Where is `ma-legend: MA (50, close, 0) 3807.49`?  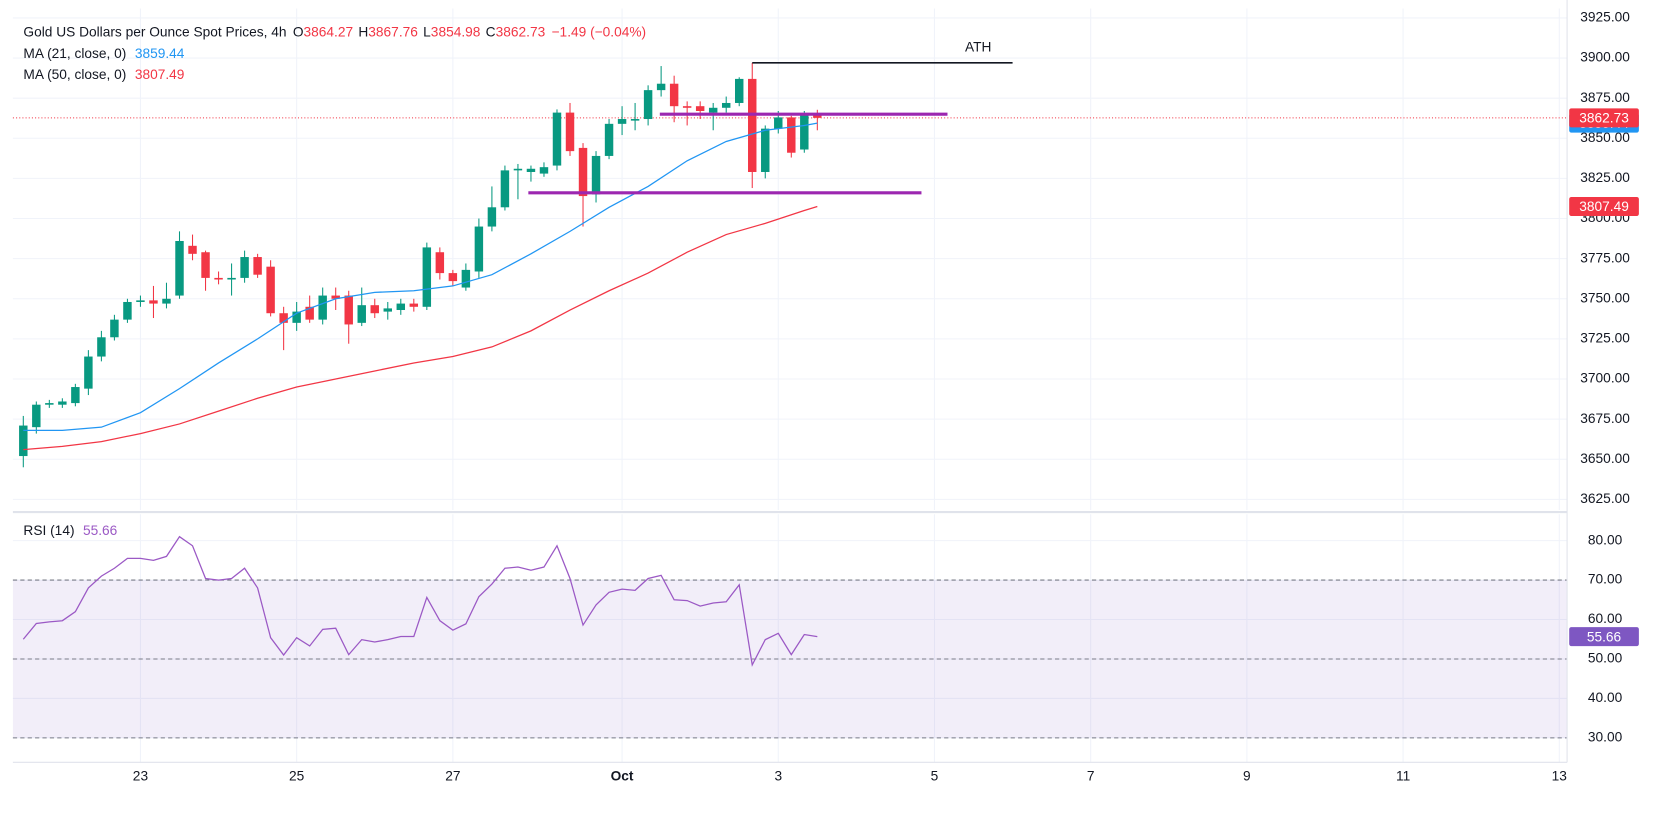 ma-legend: MA (50, close, 0) 3807.49 is located at coordinates (103, 74).